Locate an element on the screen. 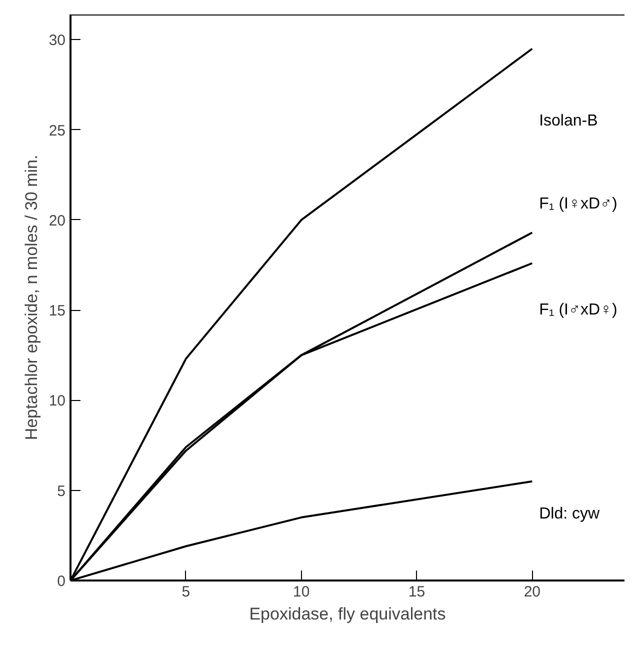 The image size is (636, 647). y-tick-label: 30 is located at coordinates (57, 41).